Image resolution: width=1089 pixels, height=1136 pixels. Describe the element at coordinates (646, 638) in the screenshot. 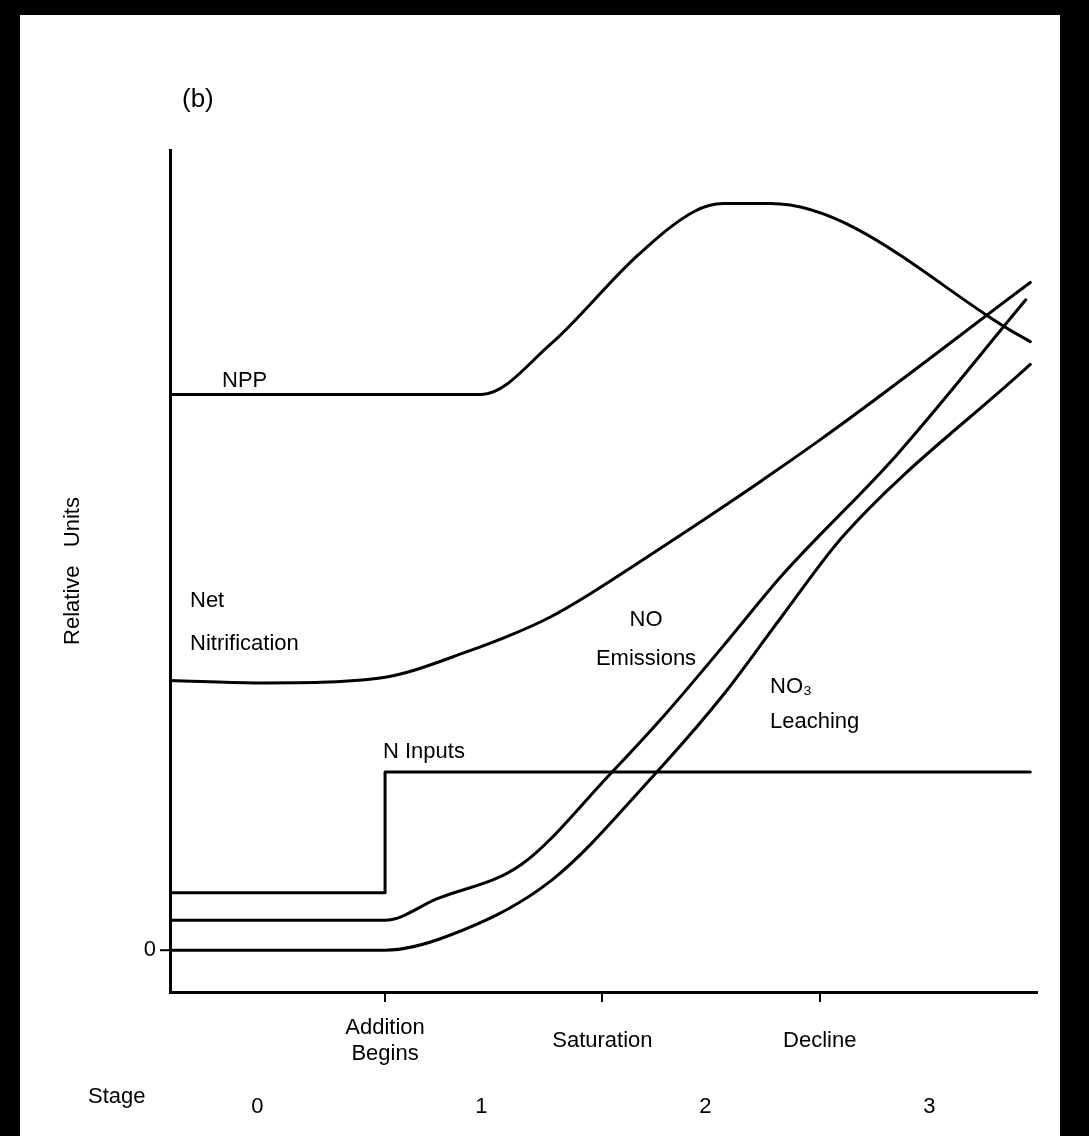

I see `series-label: NO Emissions` at that location.